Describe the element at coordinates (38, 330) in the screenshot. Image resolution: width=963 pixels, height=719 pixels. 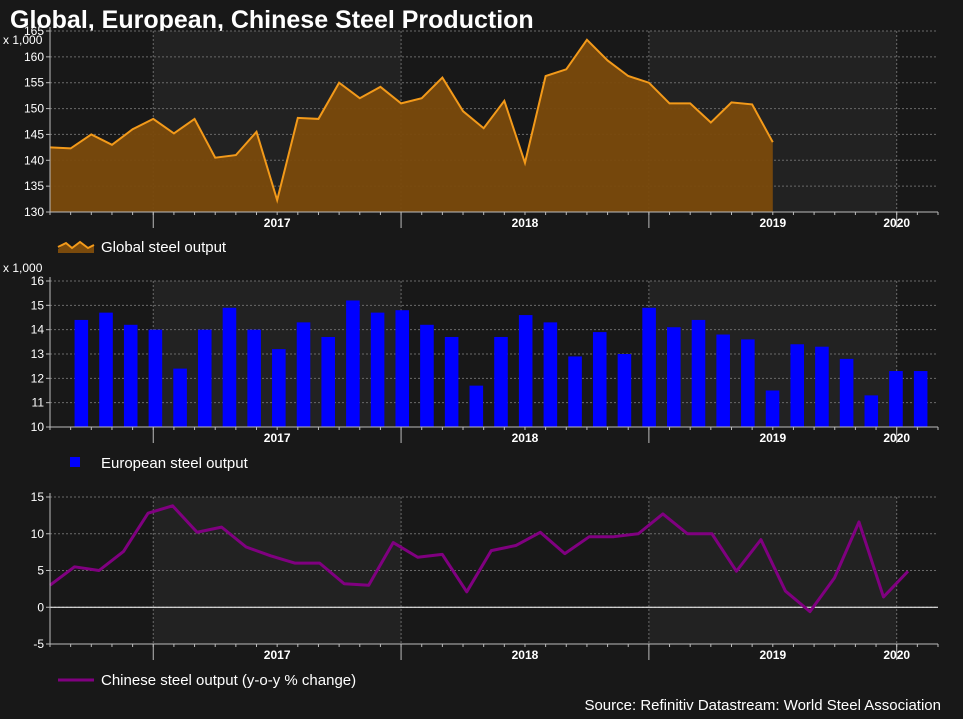
I see `y-tick-label: 14` at that location.